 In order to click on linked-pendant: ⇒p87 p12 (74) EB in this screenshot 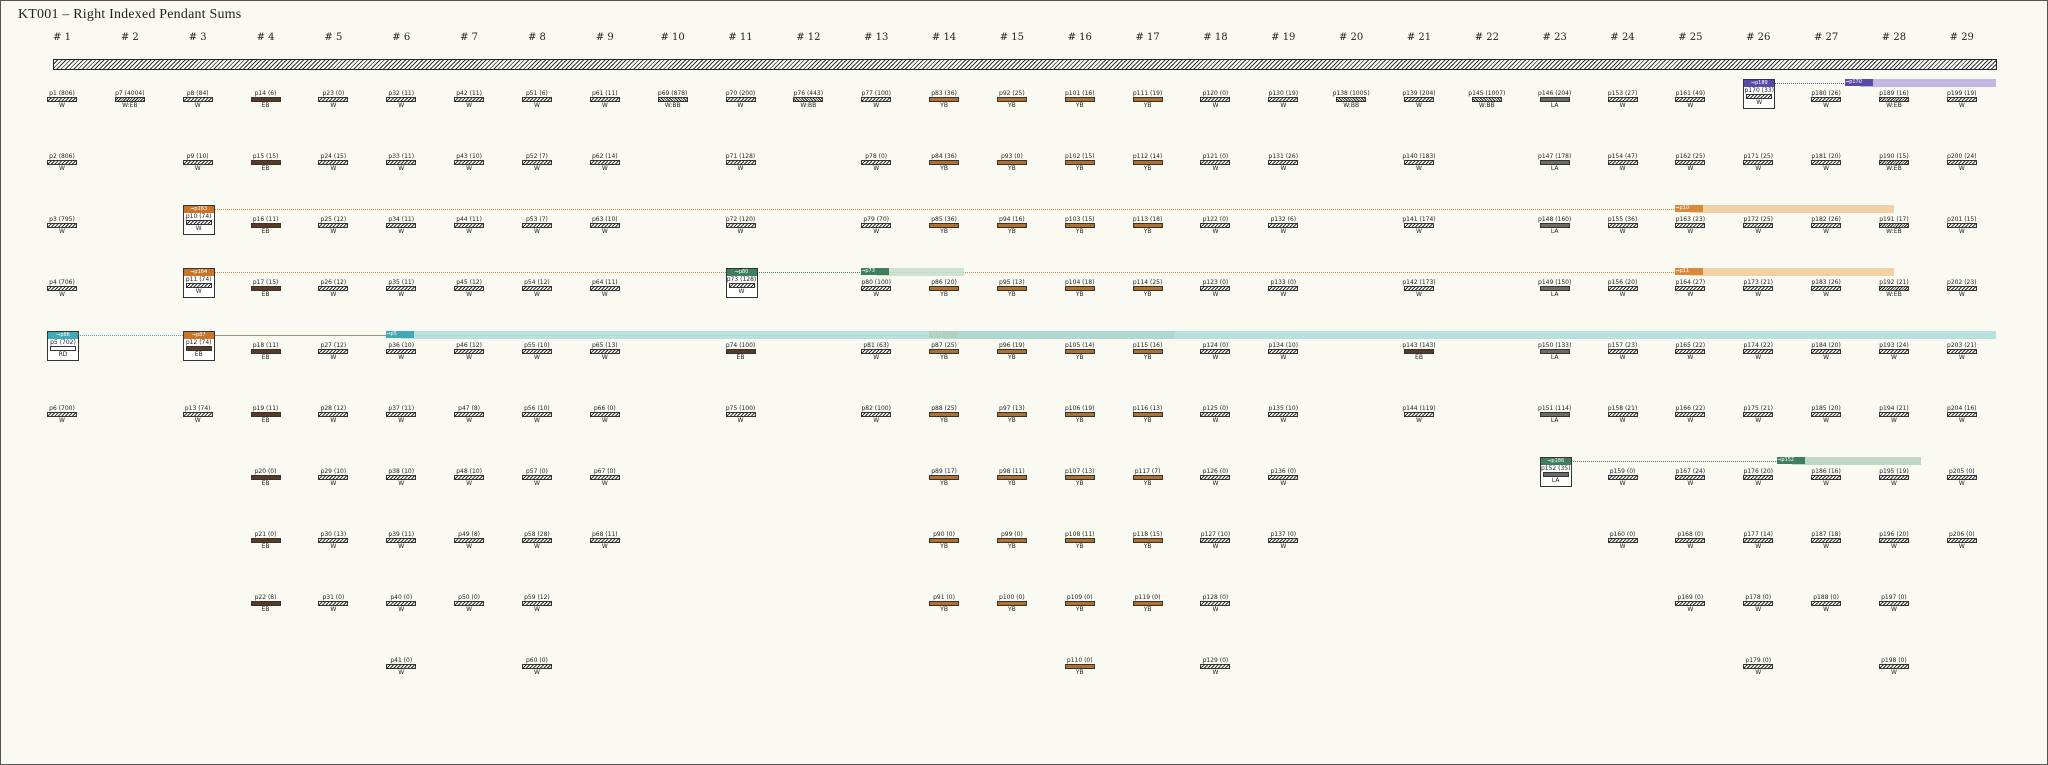, I will do `click(198, 346)`.